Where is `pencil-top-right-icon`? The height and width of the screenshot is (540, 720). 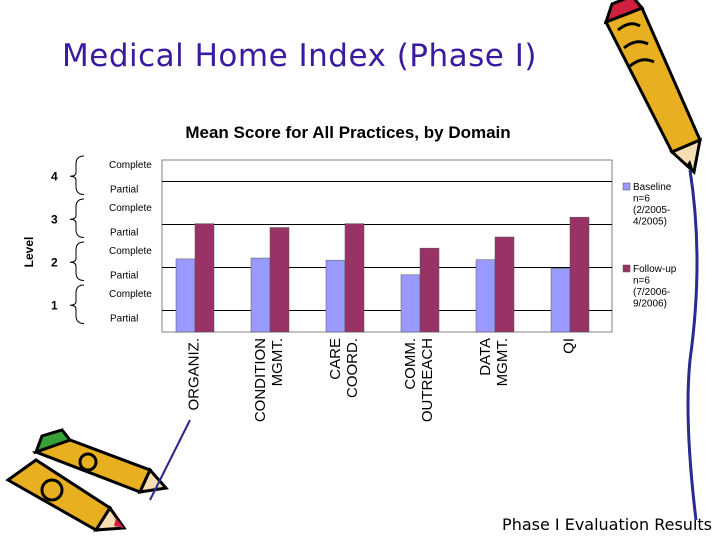 pencil-top-right-icon is located at coordinates (652, 260).